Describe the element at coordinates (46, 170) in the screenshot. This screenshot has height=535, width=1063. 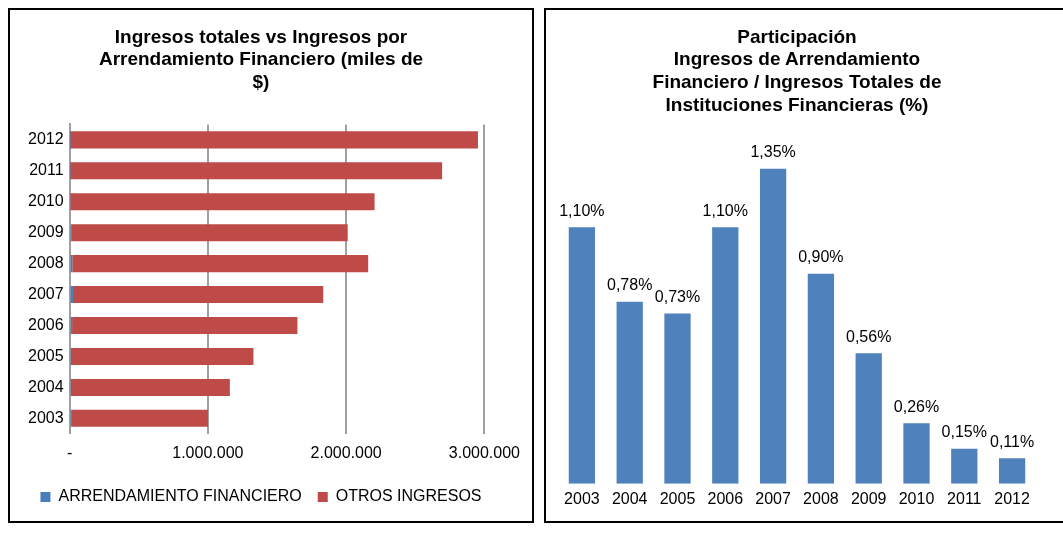
I see `y-tick-label: 2011` at that location.